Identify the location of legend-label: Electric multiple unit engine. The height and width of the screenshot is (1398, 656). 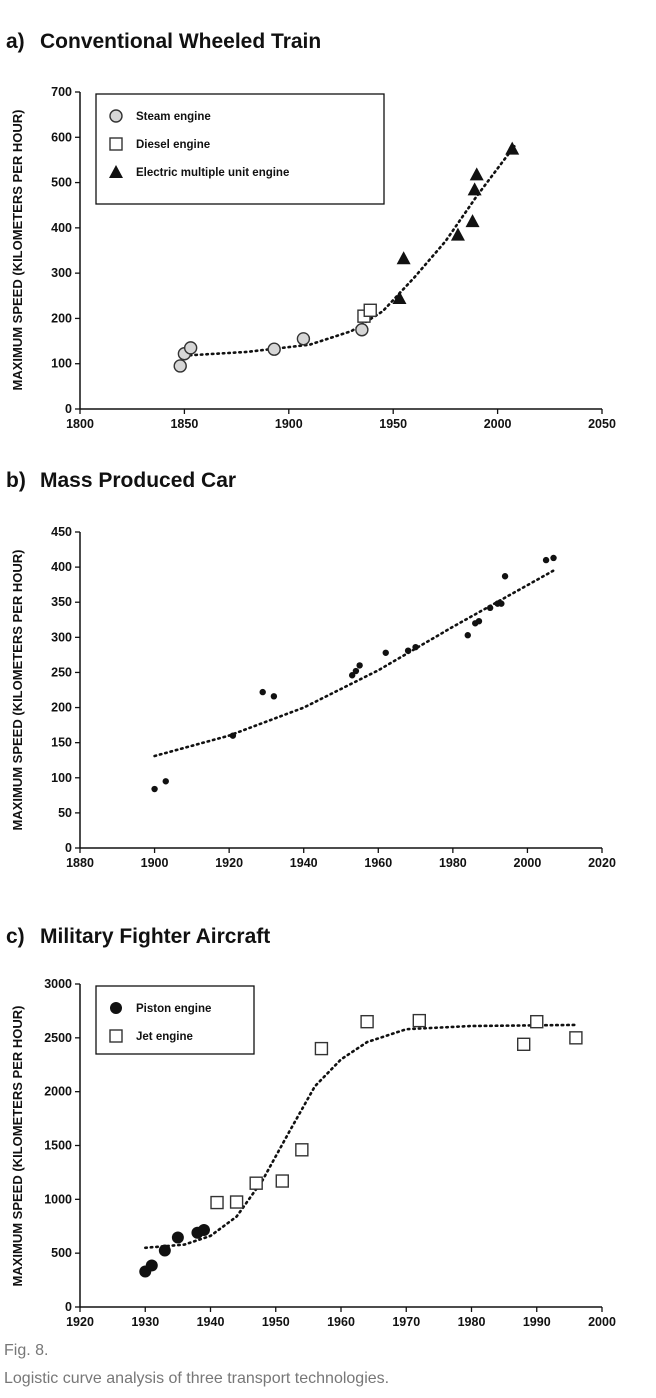
(212, 173).